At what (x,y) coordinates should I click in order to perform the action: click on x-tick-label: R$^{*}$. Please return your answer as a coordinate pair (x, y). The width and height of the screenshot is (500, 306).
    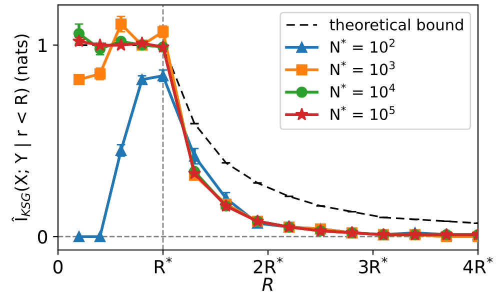
    Looking at the image, I should click on (163, 265).